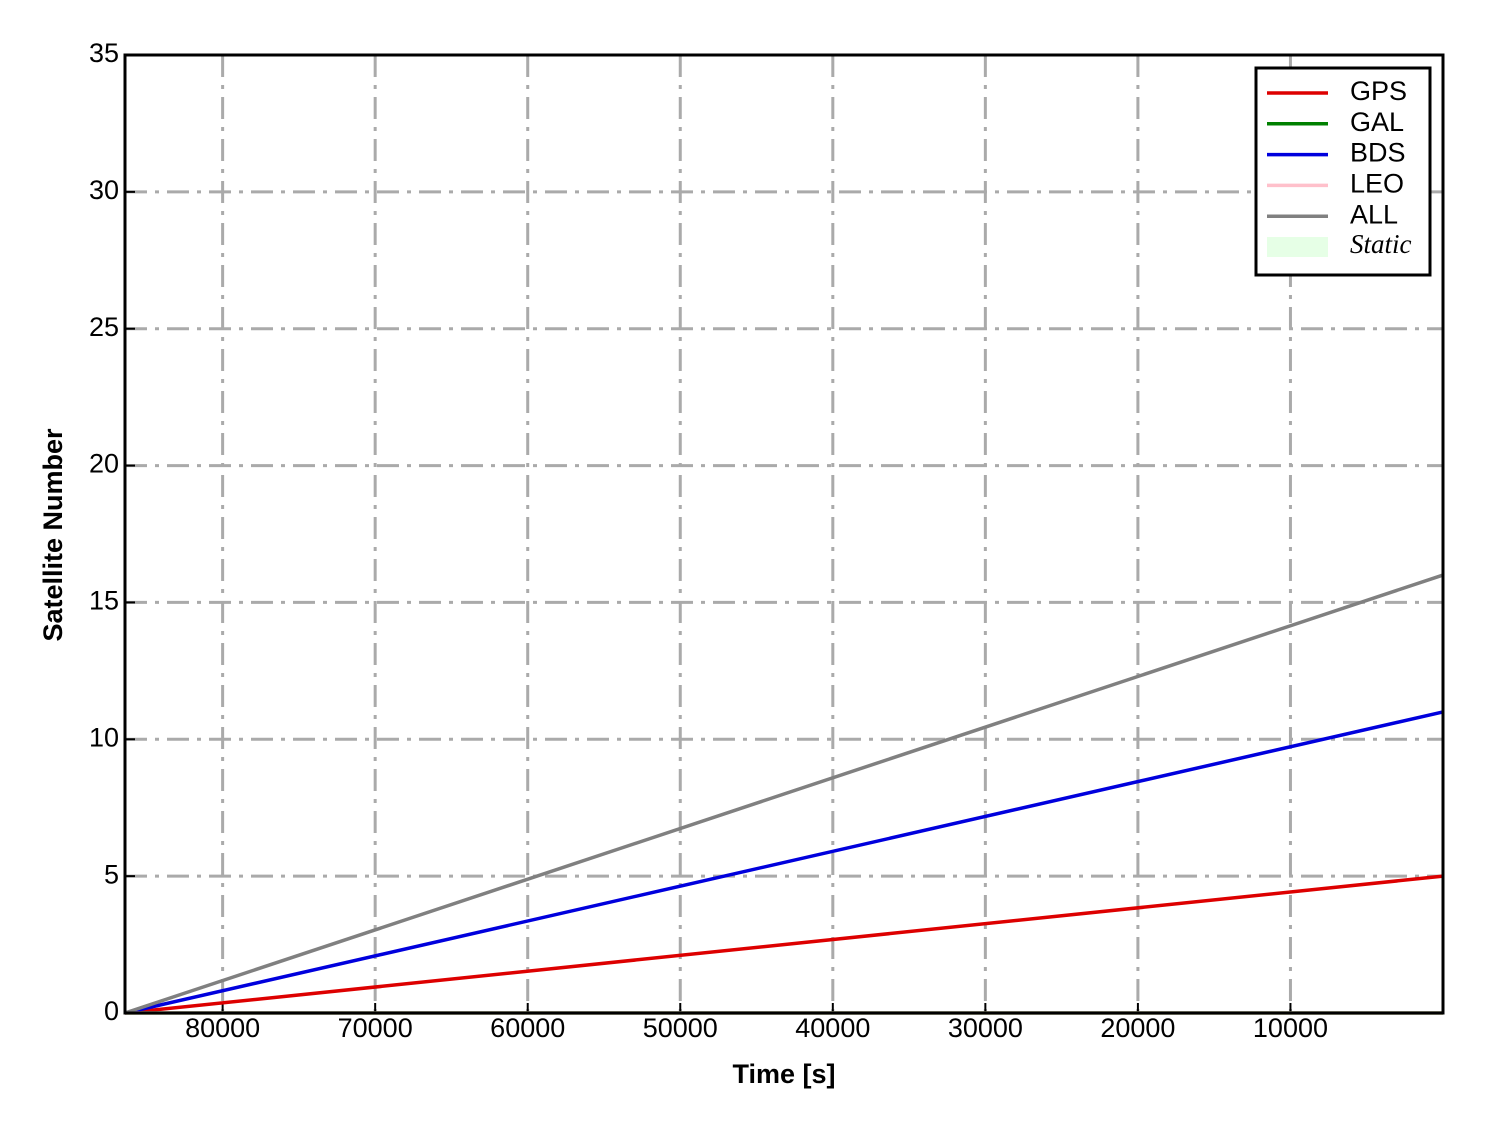  Describe the element at coordinates (104, 190) in the screenshot. I see `y-tick-label: 30` at that location.